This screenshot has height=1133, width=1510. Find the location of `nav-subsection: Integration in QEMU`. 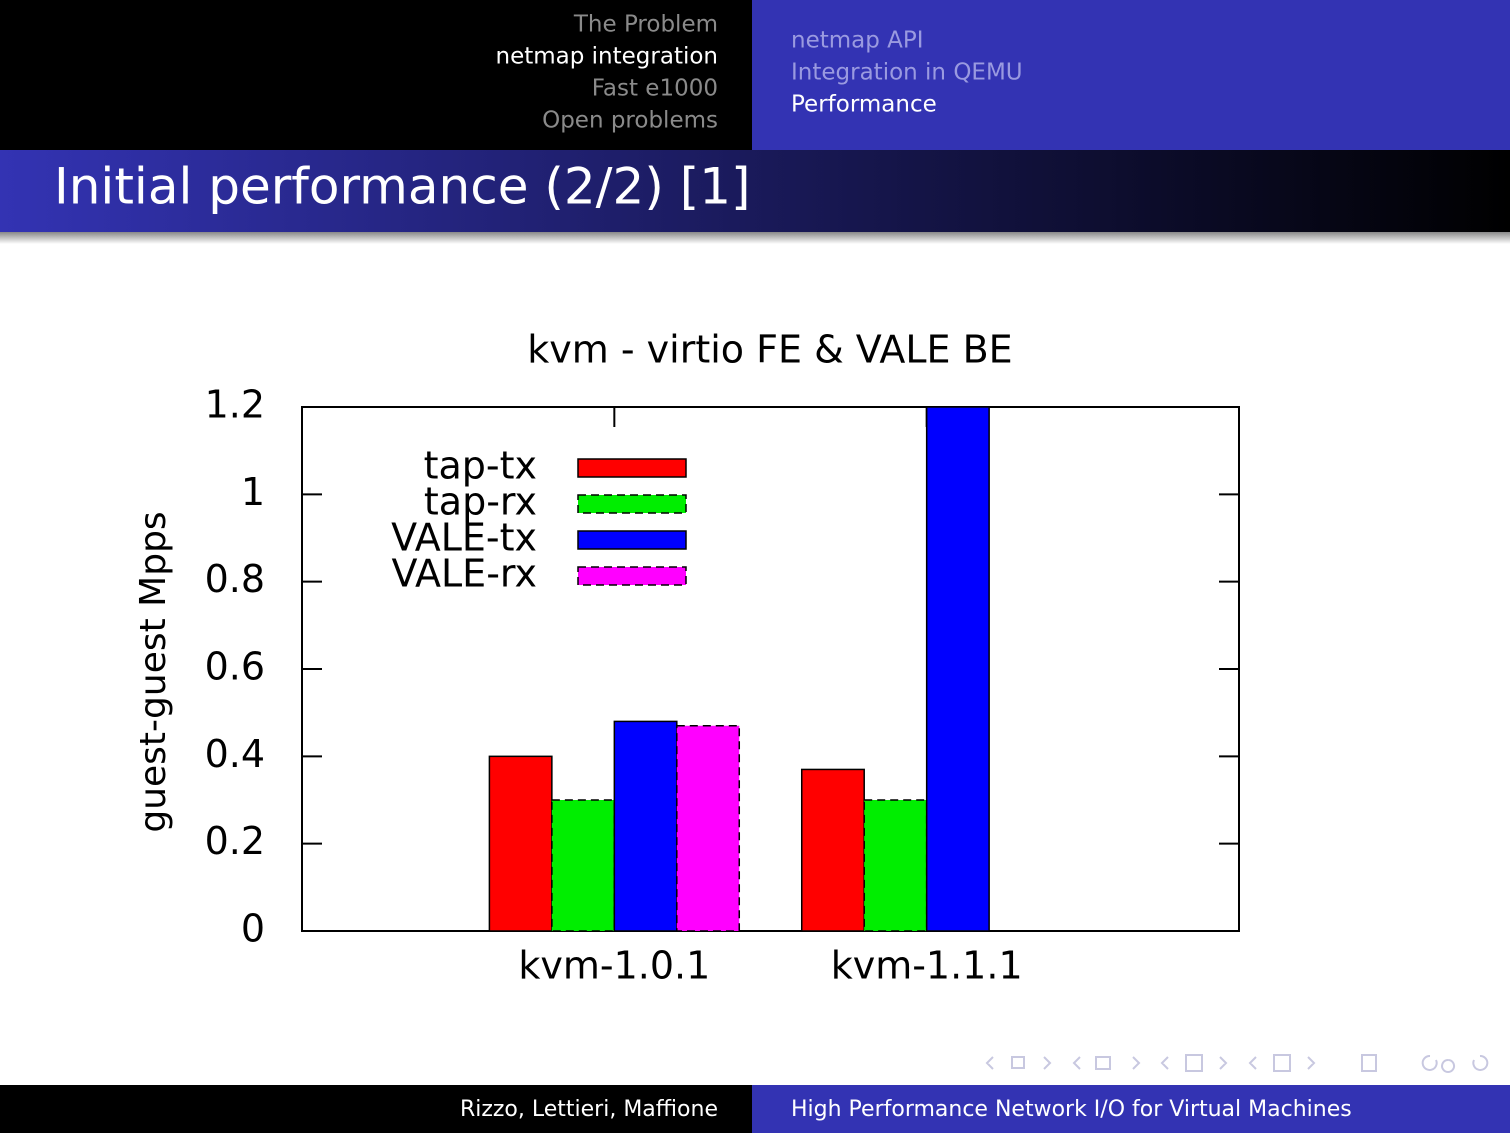

nav-subsection: Integration in QEMU is located at coordinates (907, 73).